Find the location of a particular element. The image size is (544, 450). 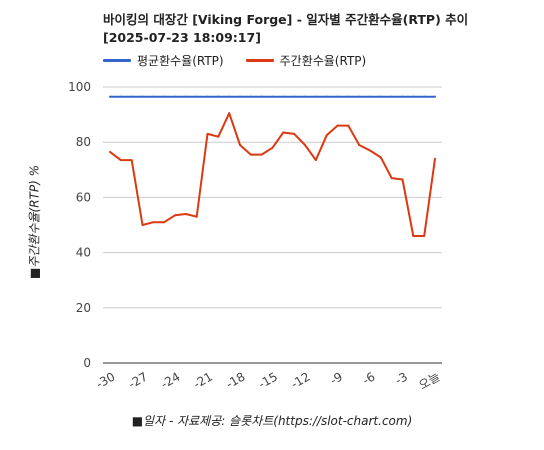

x-tick-label: -18 is located at coordinates (236, 380).